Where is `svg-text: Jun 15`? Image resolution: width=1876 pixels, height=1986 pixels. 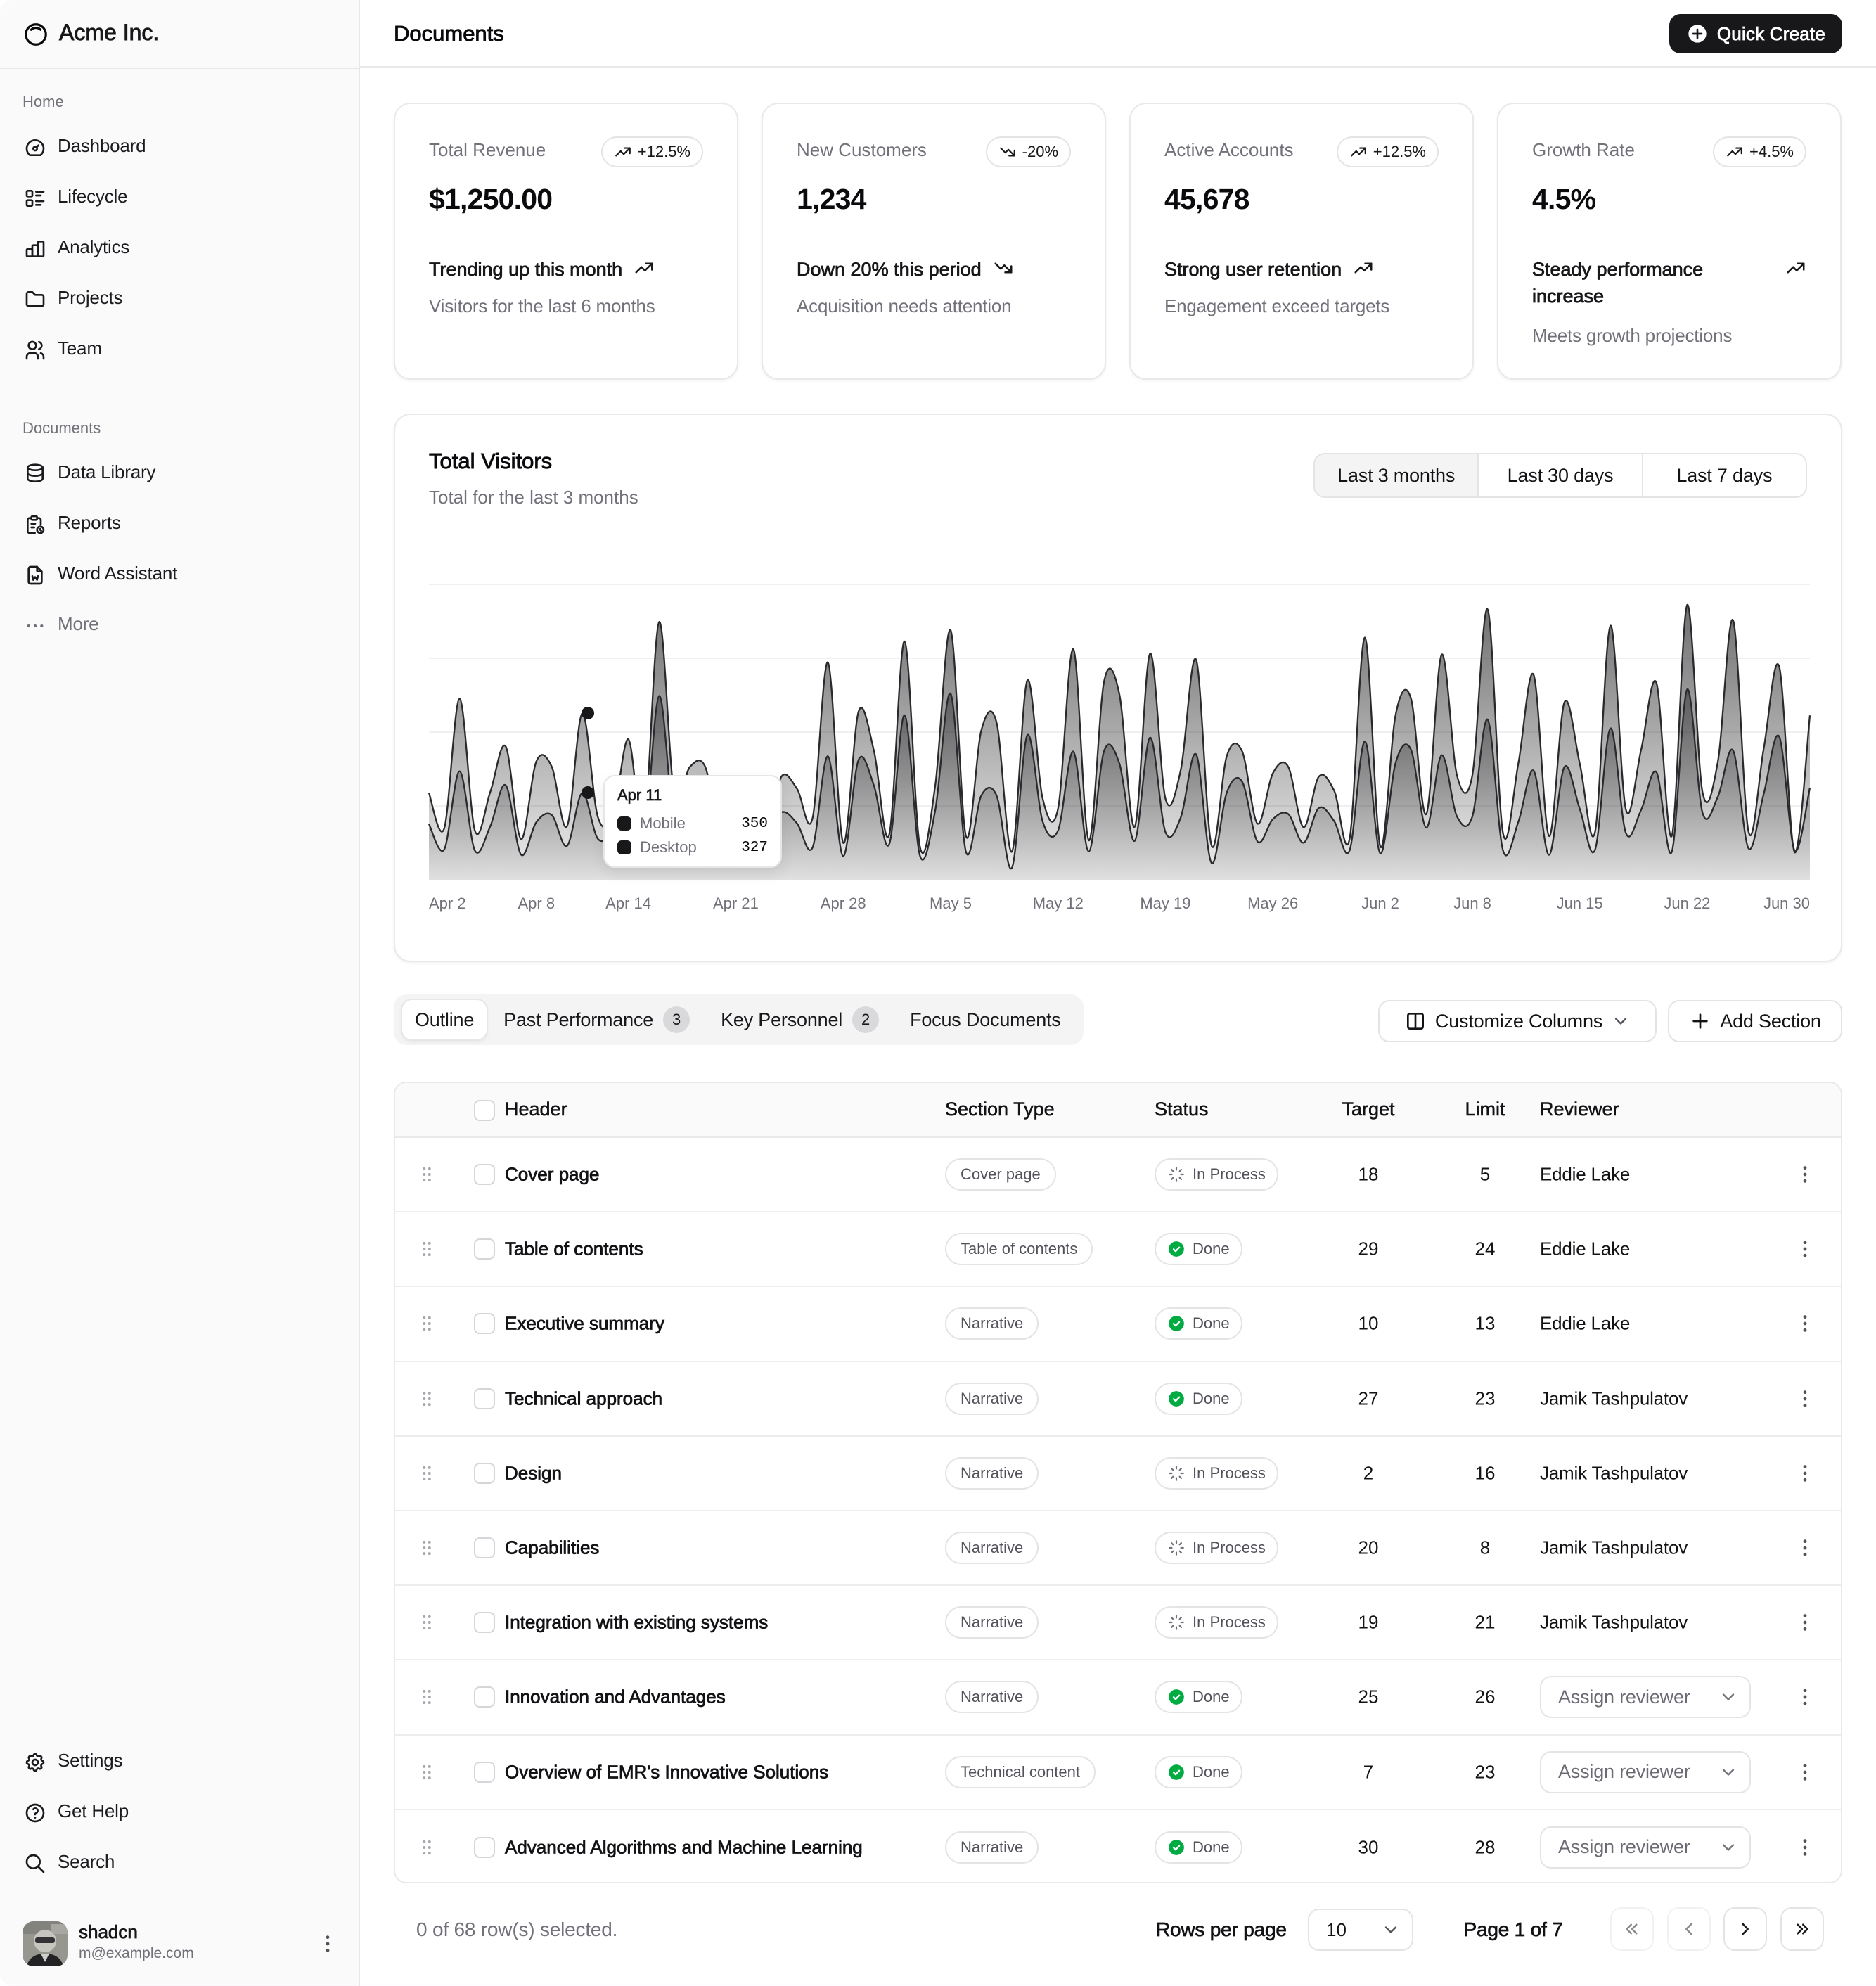
svg-text: Jun 15 is located at coordinates (1580, 903).